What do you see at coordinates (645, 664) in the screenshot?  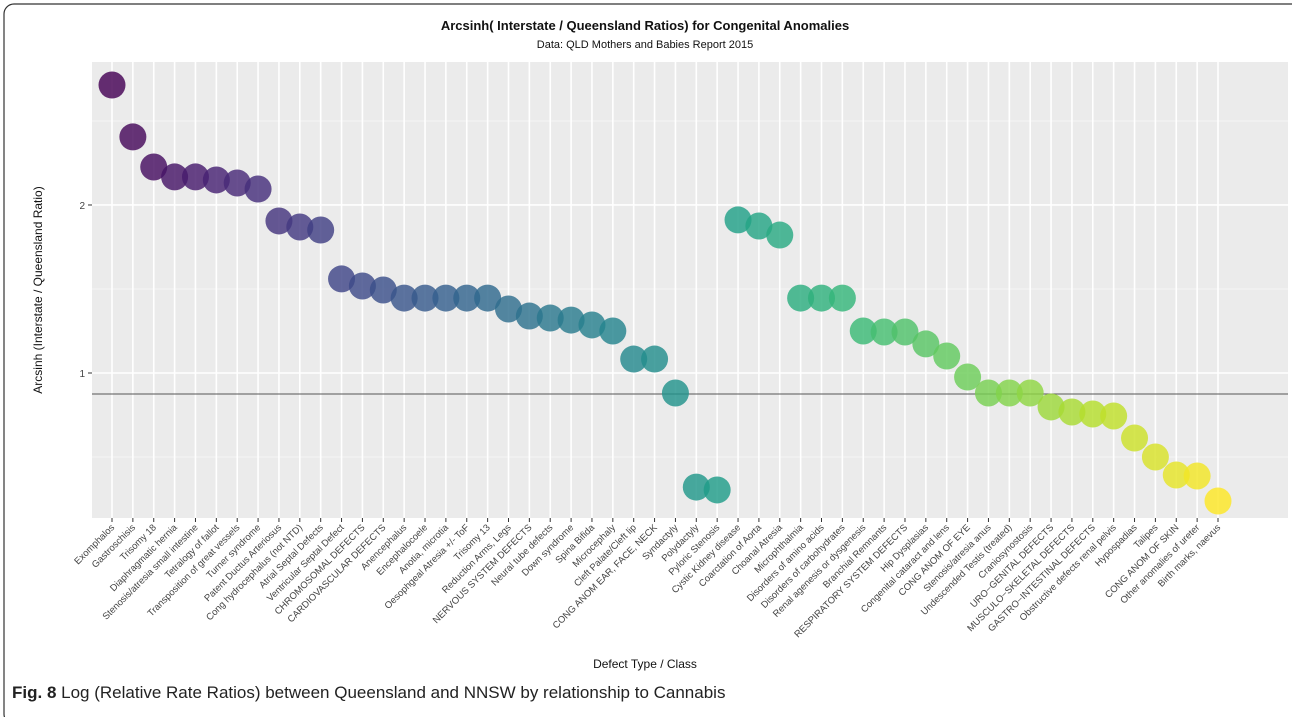 I see `x-axis-label: Defect Type / Class` at bounding box center [645, 664].